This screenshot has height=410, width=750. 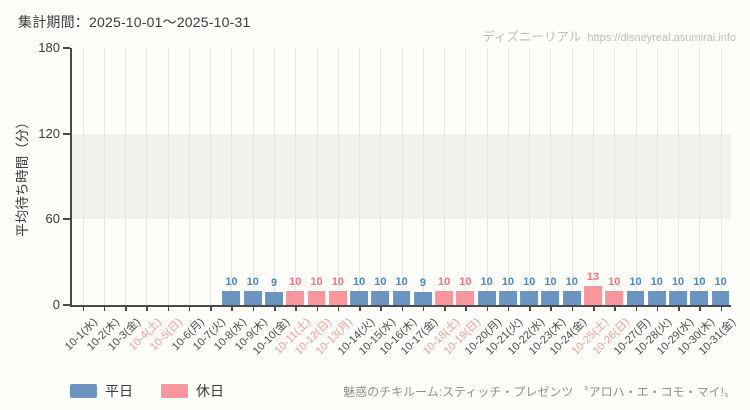 I want to click on chart-column: 10 10-16(木), so click(x=398, y=202).